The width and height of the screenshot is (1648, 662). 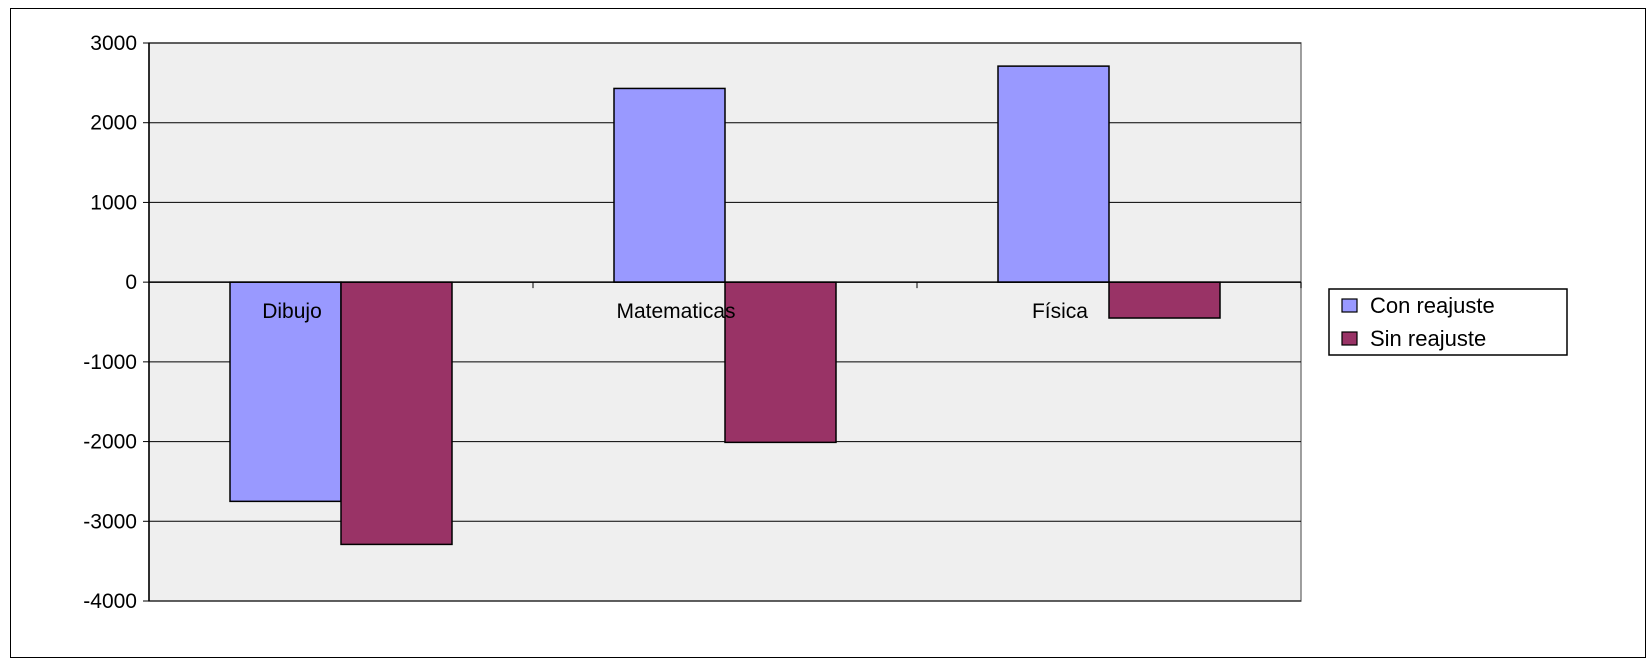 What do you see at coordinates (110, 521) in the screenshot?
I see `y-tick-label: -3000` at bounding box center [110, 521].